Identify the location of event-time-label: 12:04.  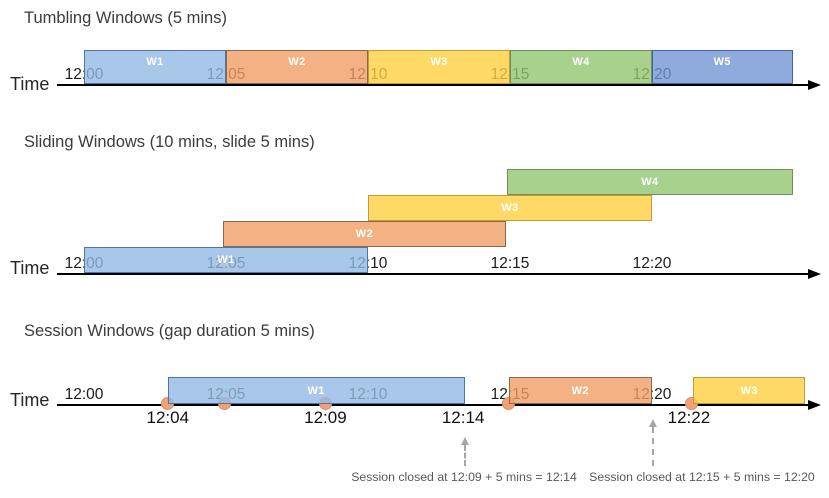
(168, 417).